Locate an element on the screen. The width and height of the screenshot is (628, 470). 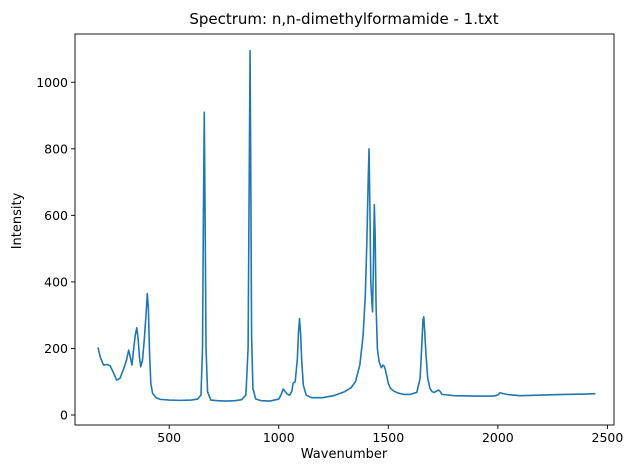
chart-title: Spectrum: n,n-dimethylformamide - 1.txt is located at coordinates (343, 19).